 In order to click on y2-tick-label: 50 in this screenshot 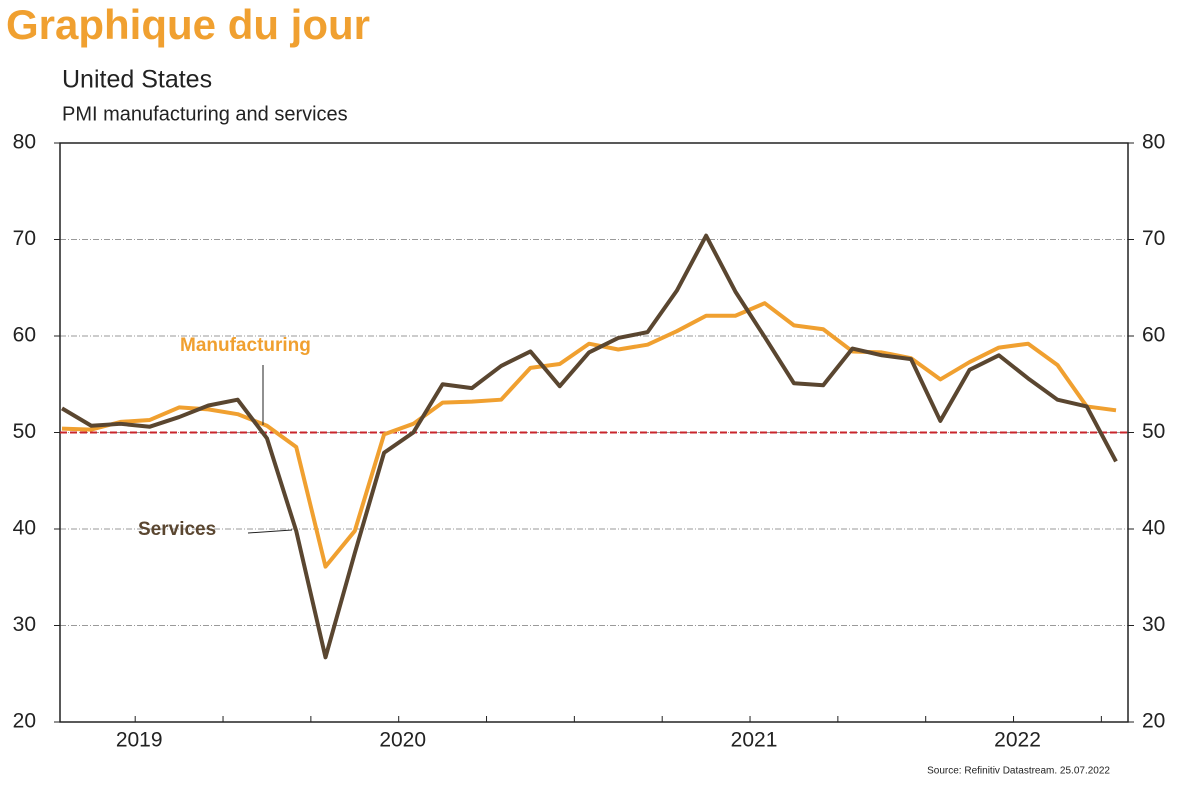, I will do `click(1153, 431)`.